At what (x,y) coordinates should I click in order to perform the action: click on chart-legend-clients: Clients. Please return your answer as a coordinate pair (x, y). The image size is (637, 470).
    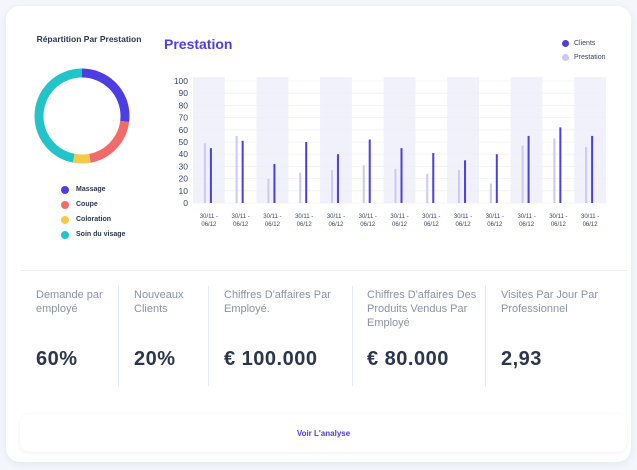
    Looking at the image, I should click on (584, 43).